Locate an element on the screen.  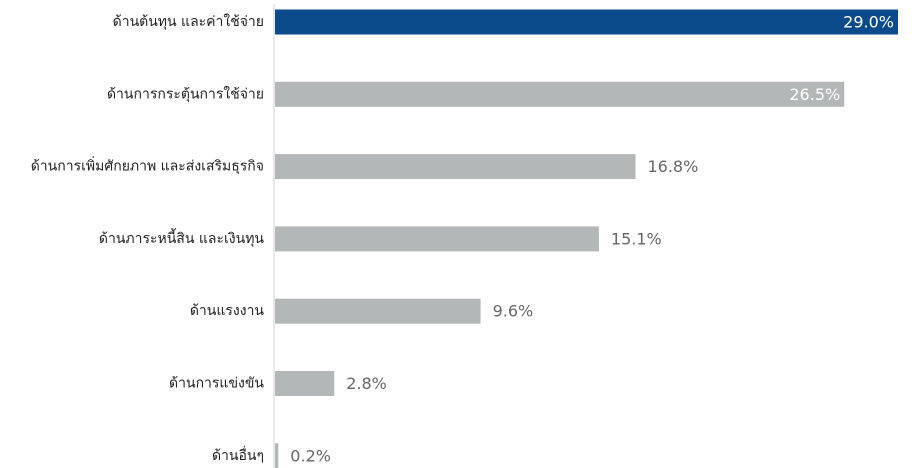
category-label: ด้านการเพิ่มศักยภาพ และส่งเสริมธุรกิจ is located at coordinates (147, 166).